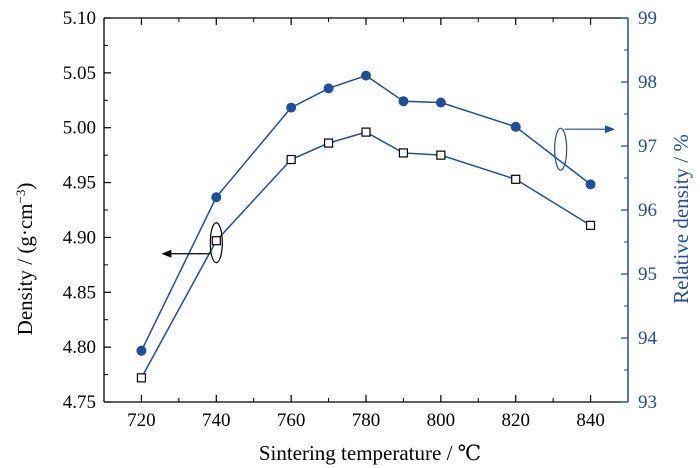 The image size is (700, 468). I want to click on x-tick-label: 820, so click(515, 420).